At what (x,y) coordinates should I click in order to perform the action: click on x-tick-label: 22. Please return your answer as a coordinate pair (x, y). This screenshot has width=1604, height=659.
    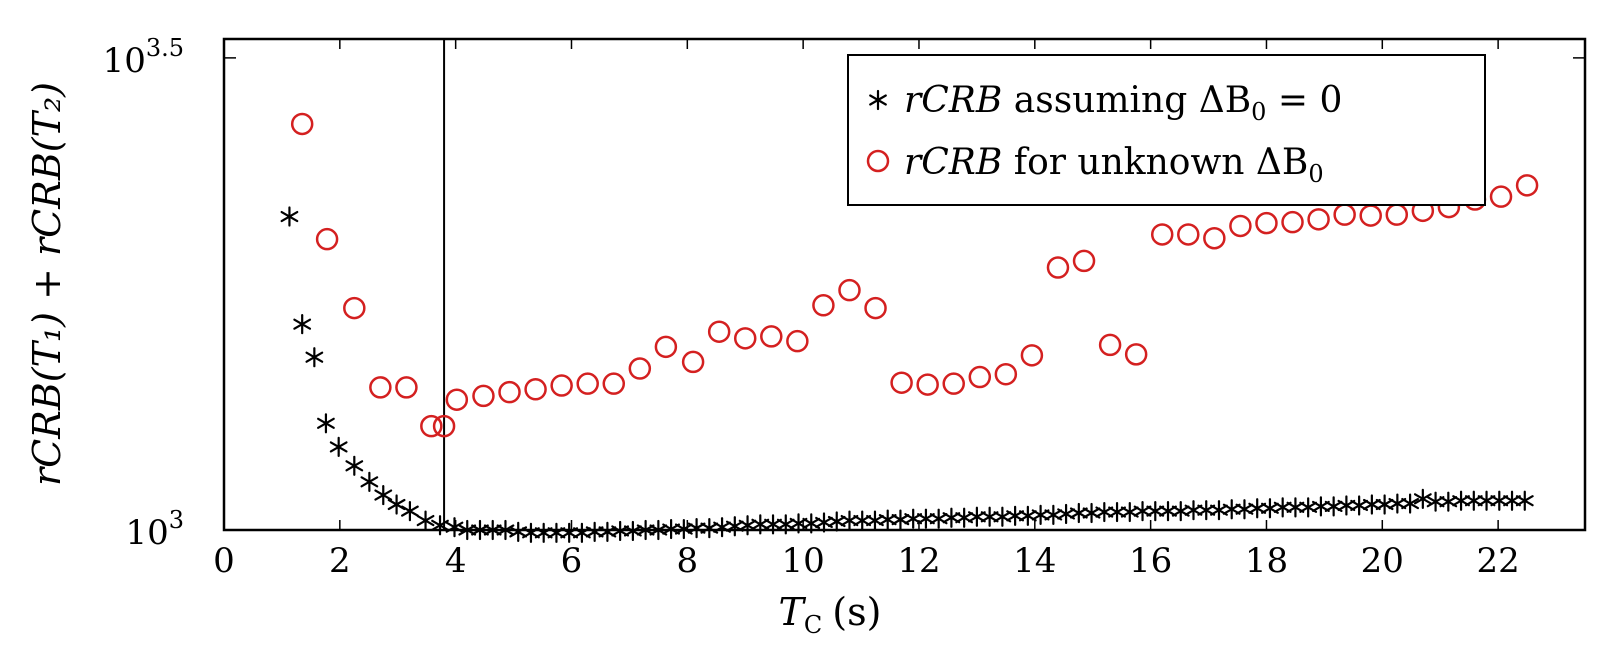
    Looking at the image, I should click on (1497, 561).